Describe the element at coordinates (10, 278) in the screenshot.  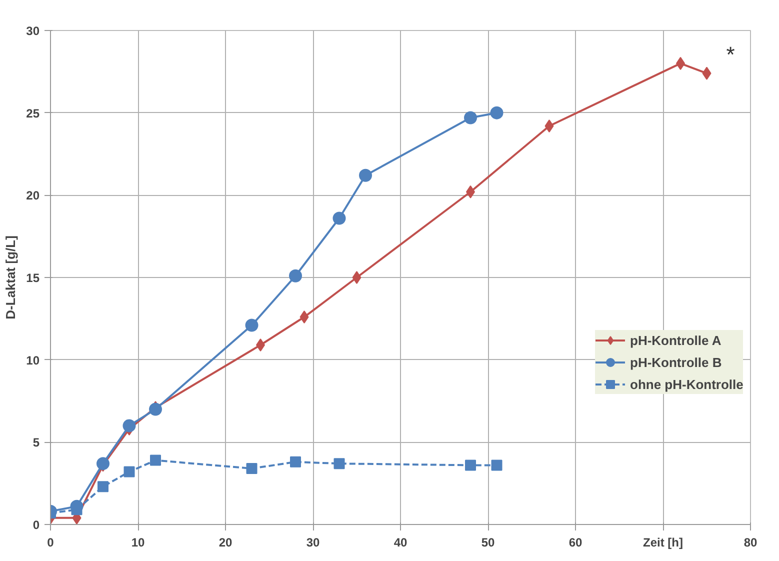
I see `y-axis-title: D-Laktat [g/L]` at that location.